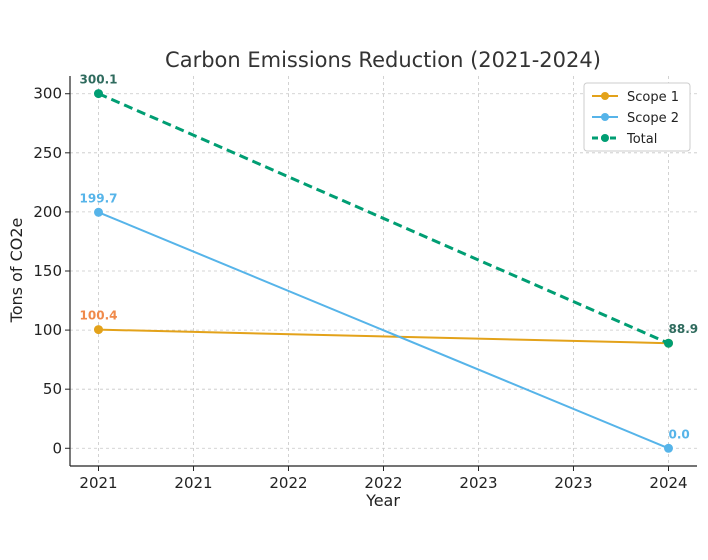 The image size is (708, 560). What do you see at coordinates (47, 271) in the screenshot?
I see `y-tick-label: 150` at bounding box center [47, 271].